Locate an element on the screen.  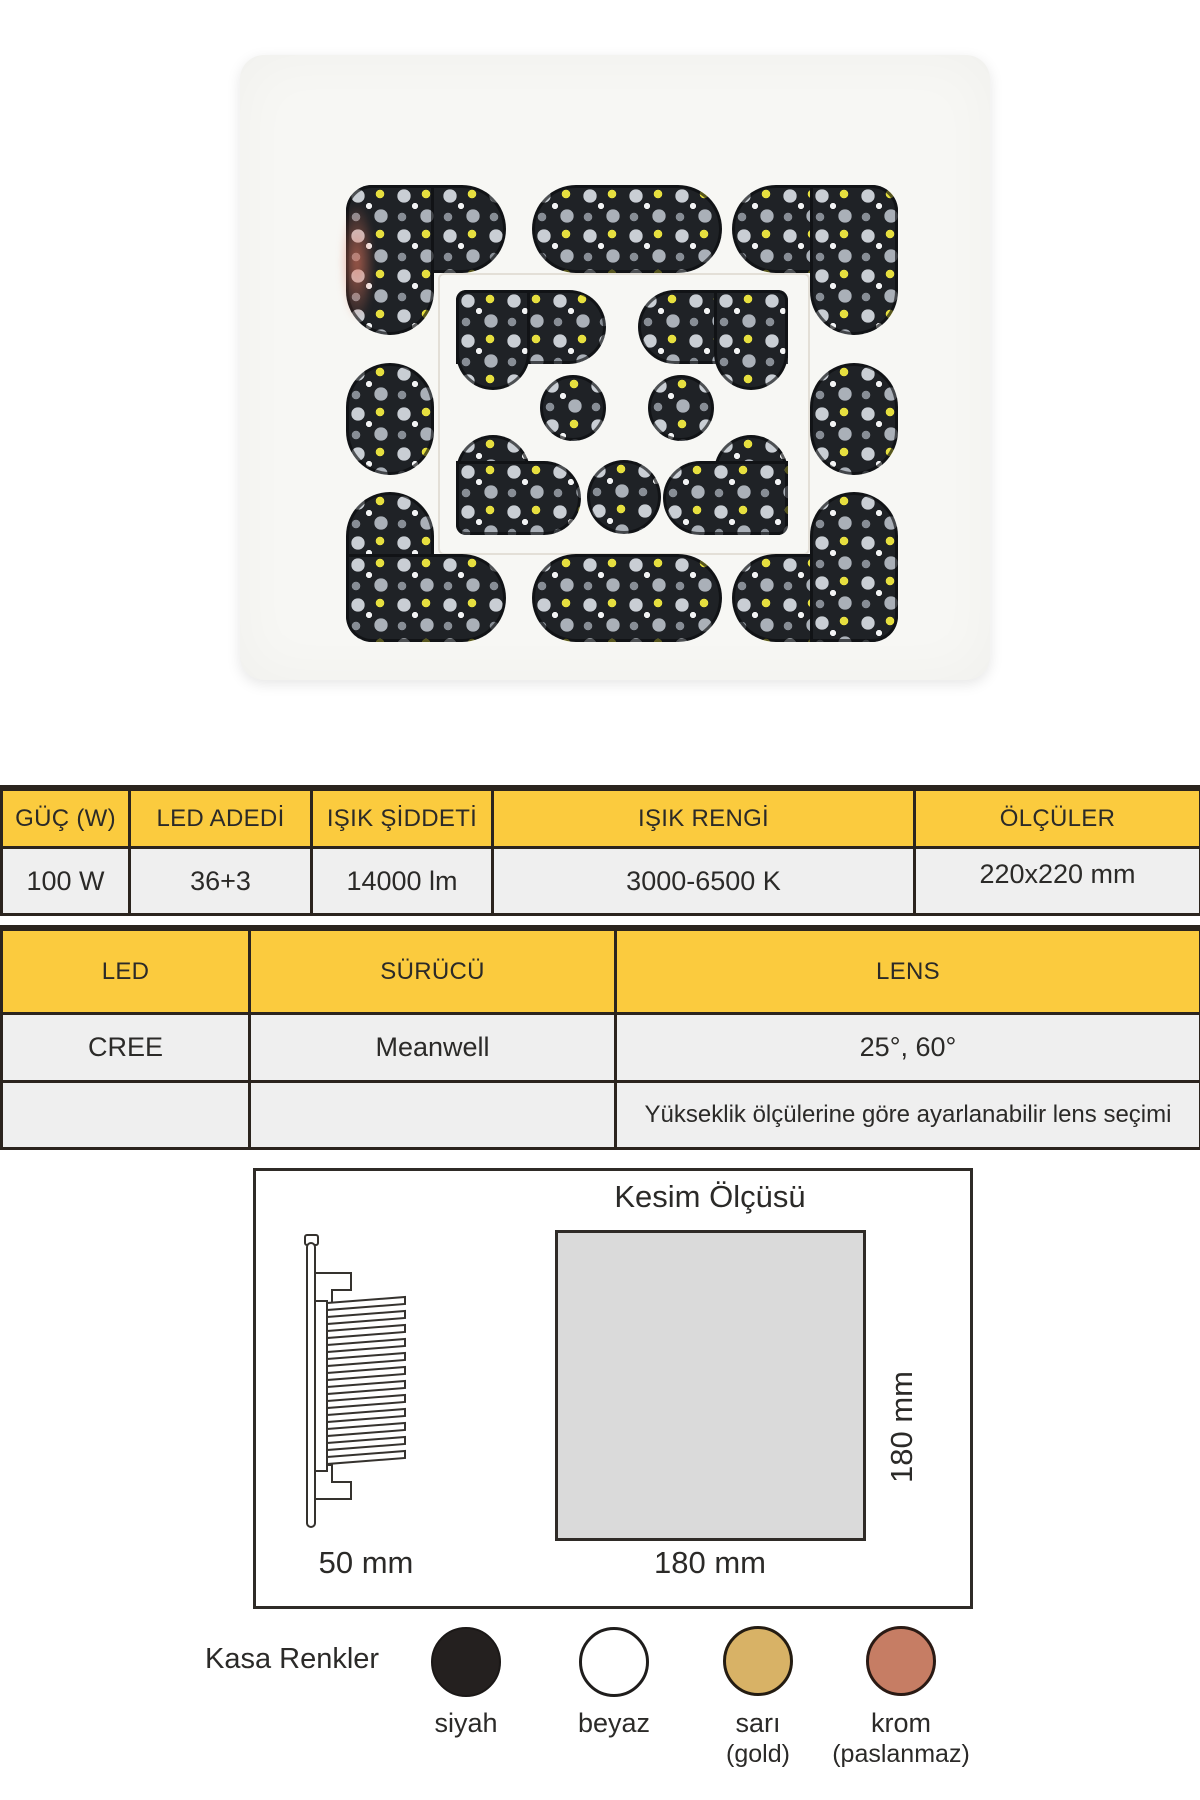
component-header-lens: LENS is located at coordinates (906, 970).